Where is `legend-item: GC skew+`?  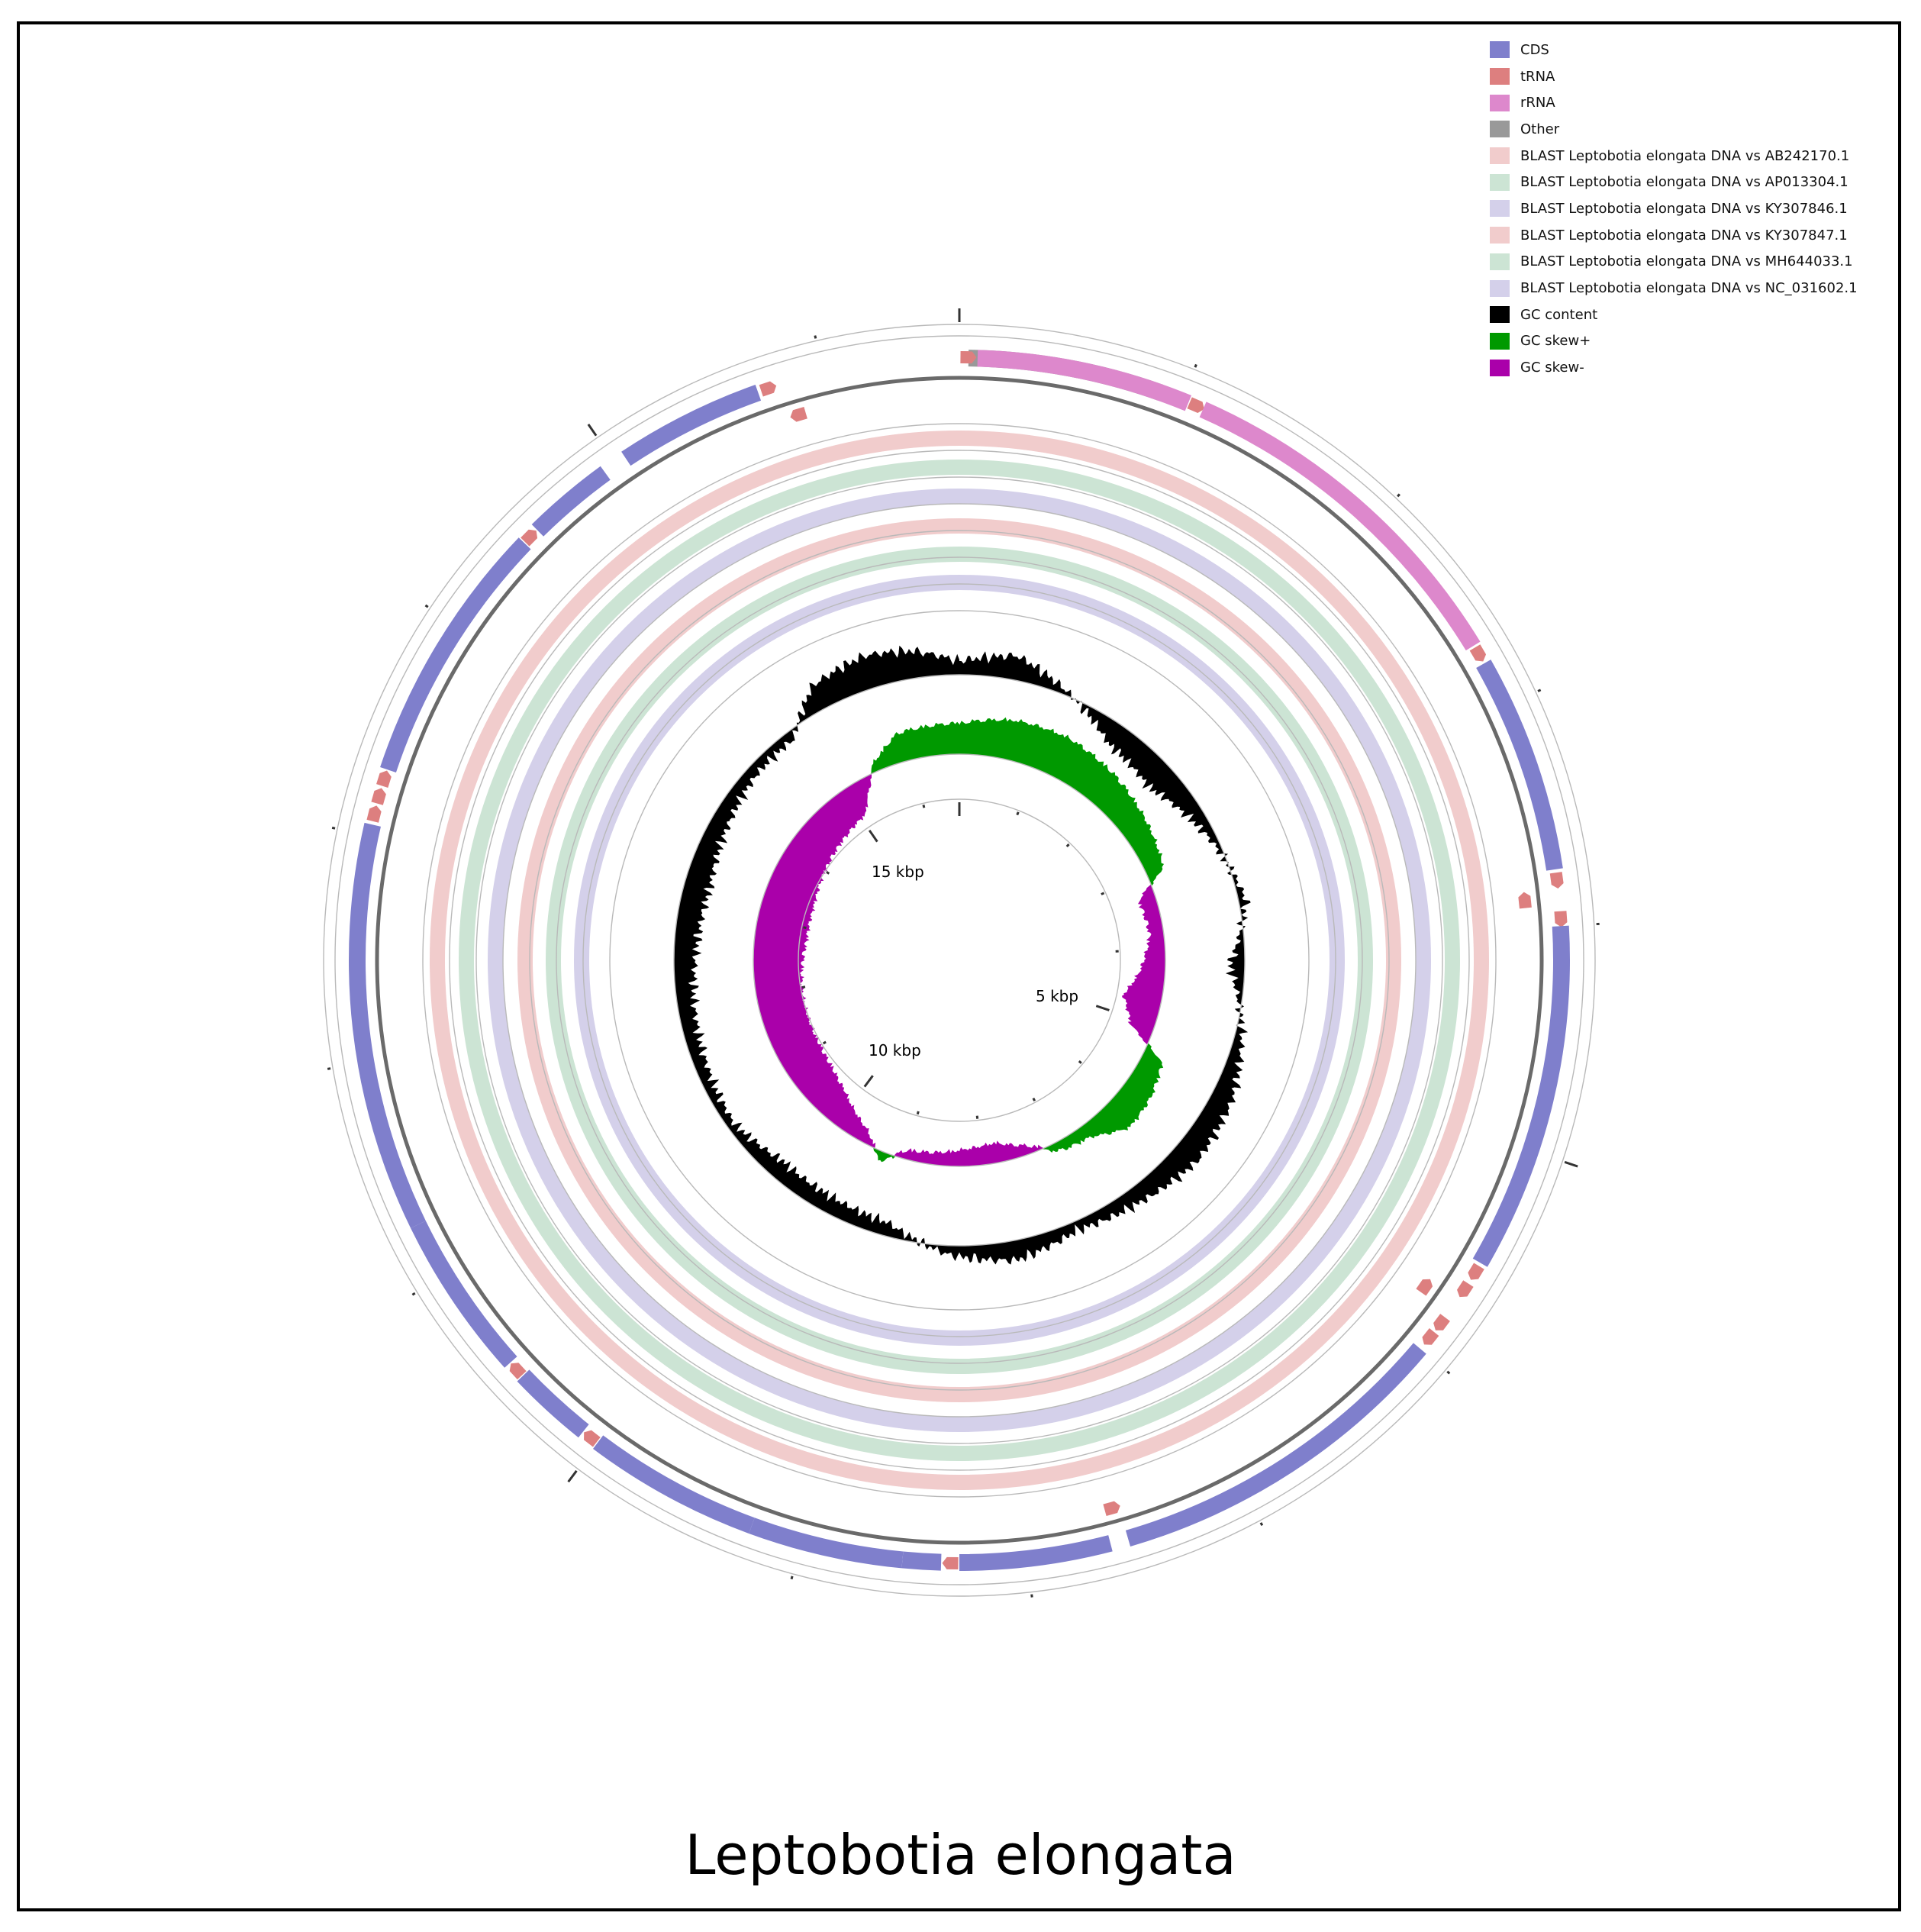
legend-item: GC skew+ is located at coordinates (1674, 341).